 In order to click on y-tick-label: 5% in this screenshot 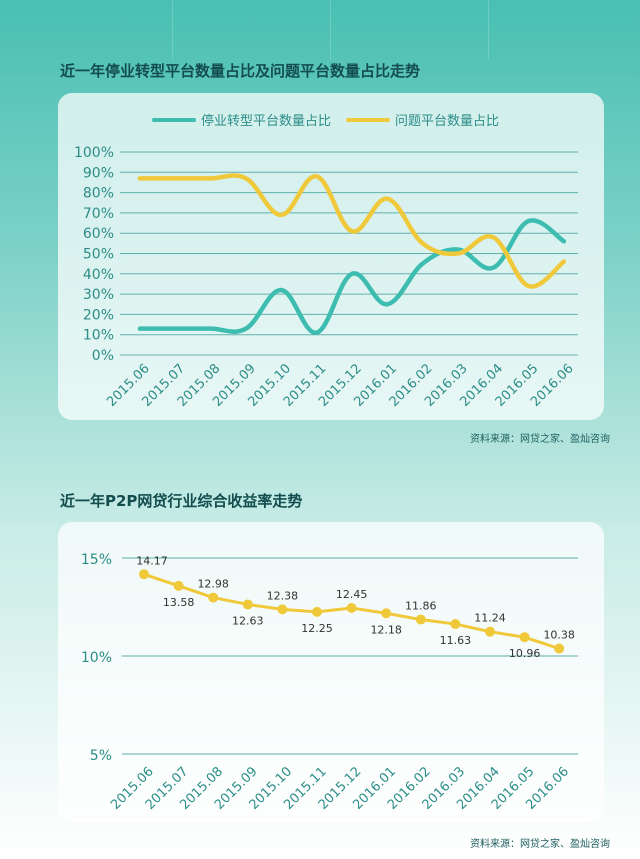, I will do `click(101, 756)`.